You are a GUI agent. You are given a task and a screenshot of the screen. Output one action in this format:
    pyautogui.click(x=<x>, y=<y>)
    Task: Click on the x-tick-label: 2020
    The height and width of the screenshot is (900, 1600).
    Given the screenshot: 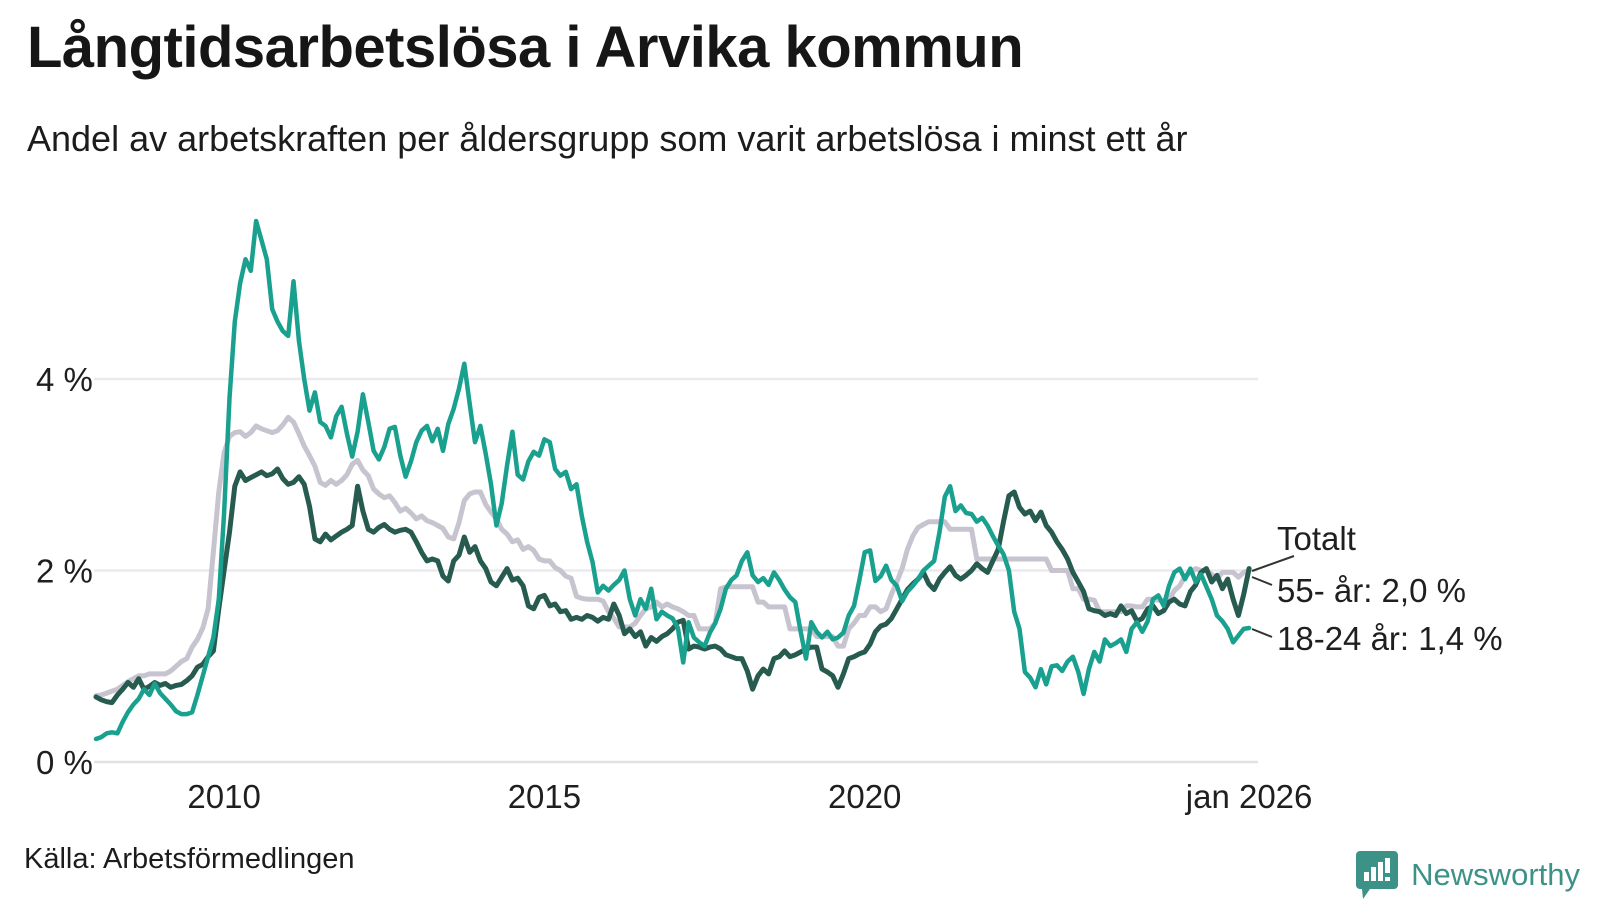 What is the action you would take?
    pyautogui.click(x=864, y=796)
    